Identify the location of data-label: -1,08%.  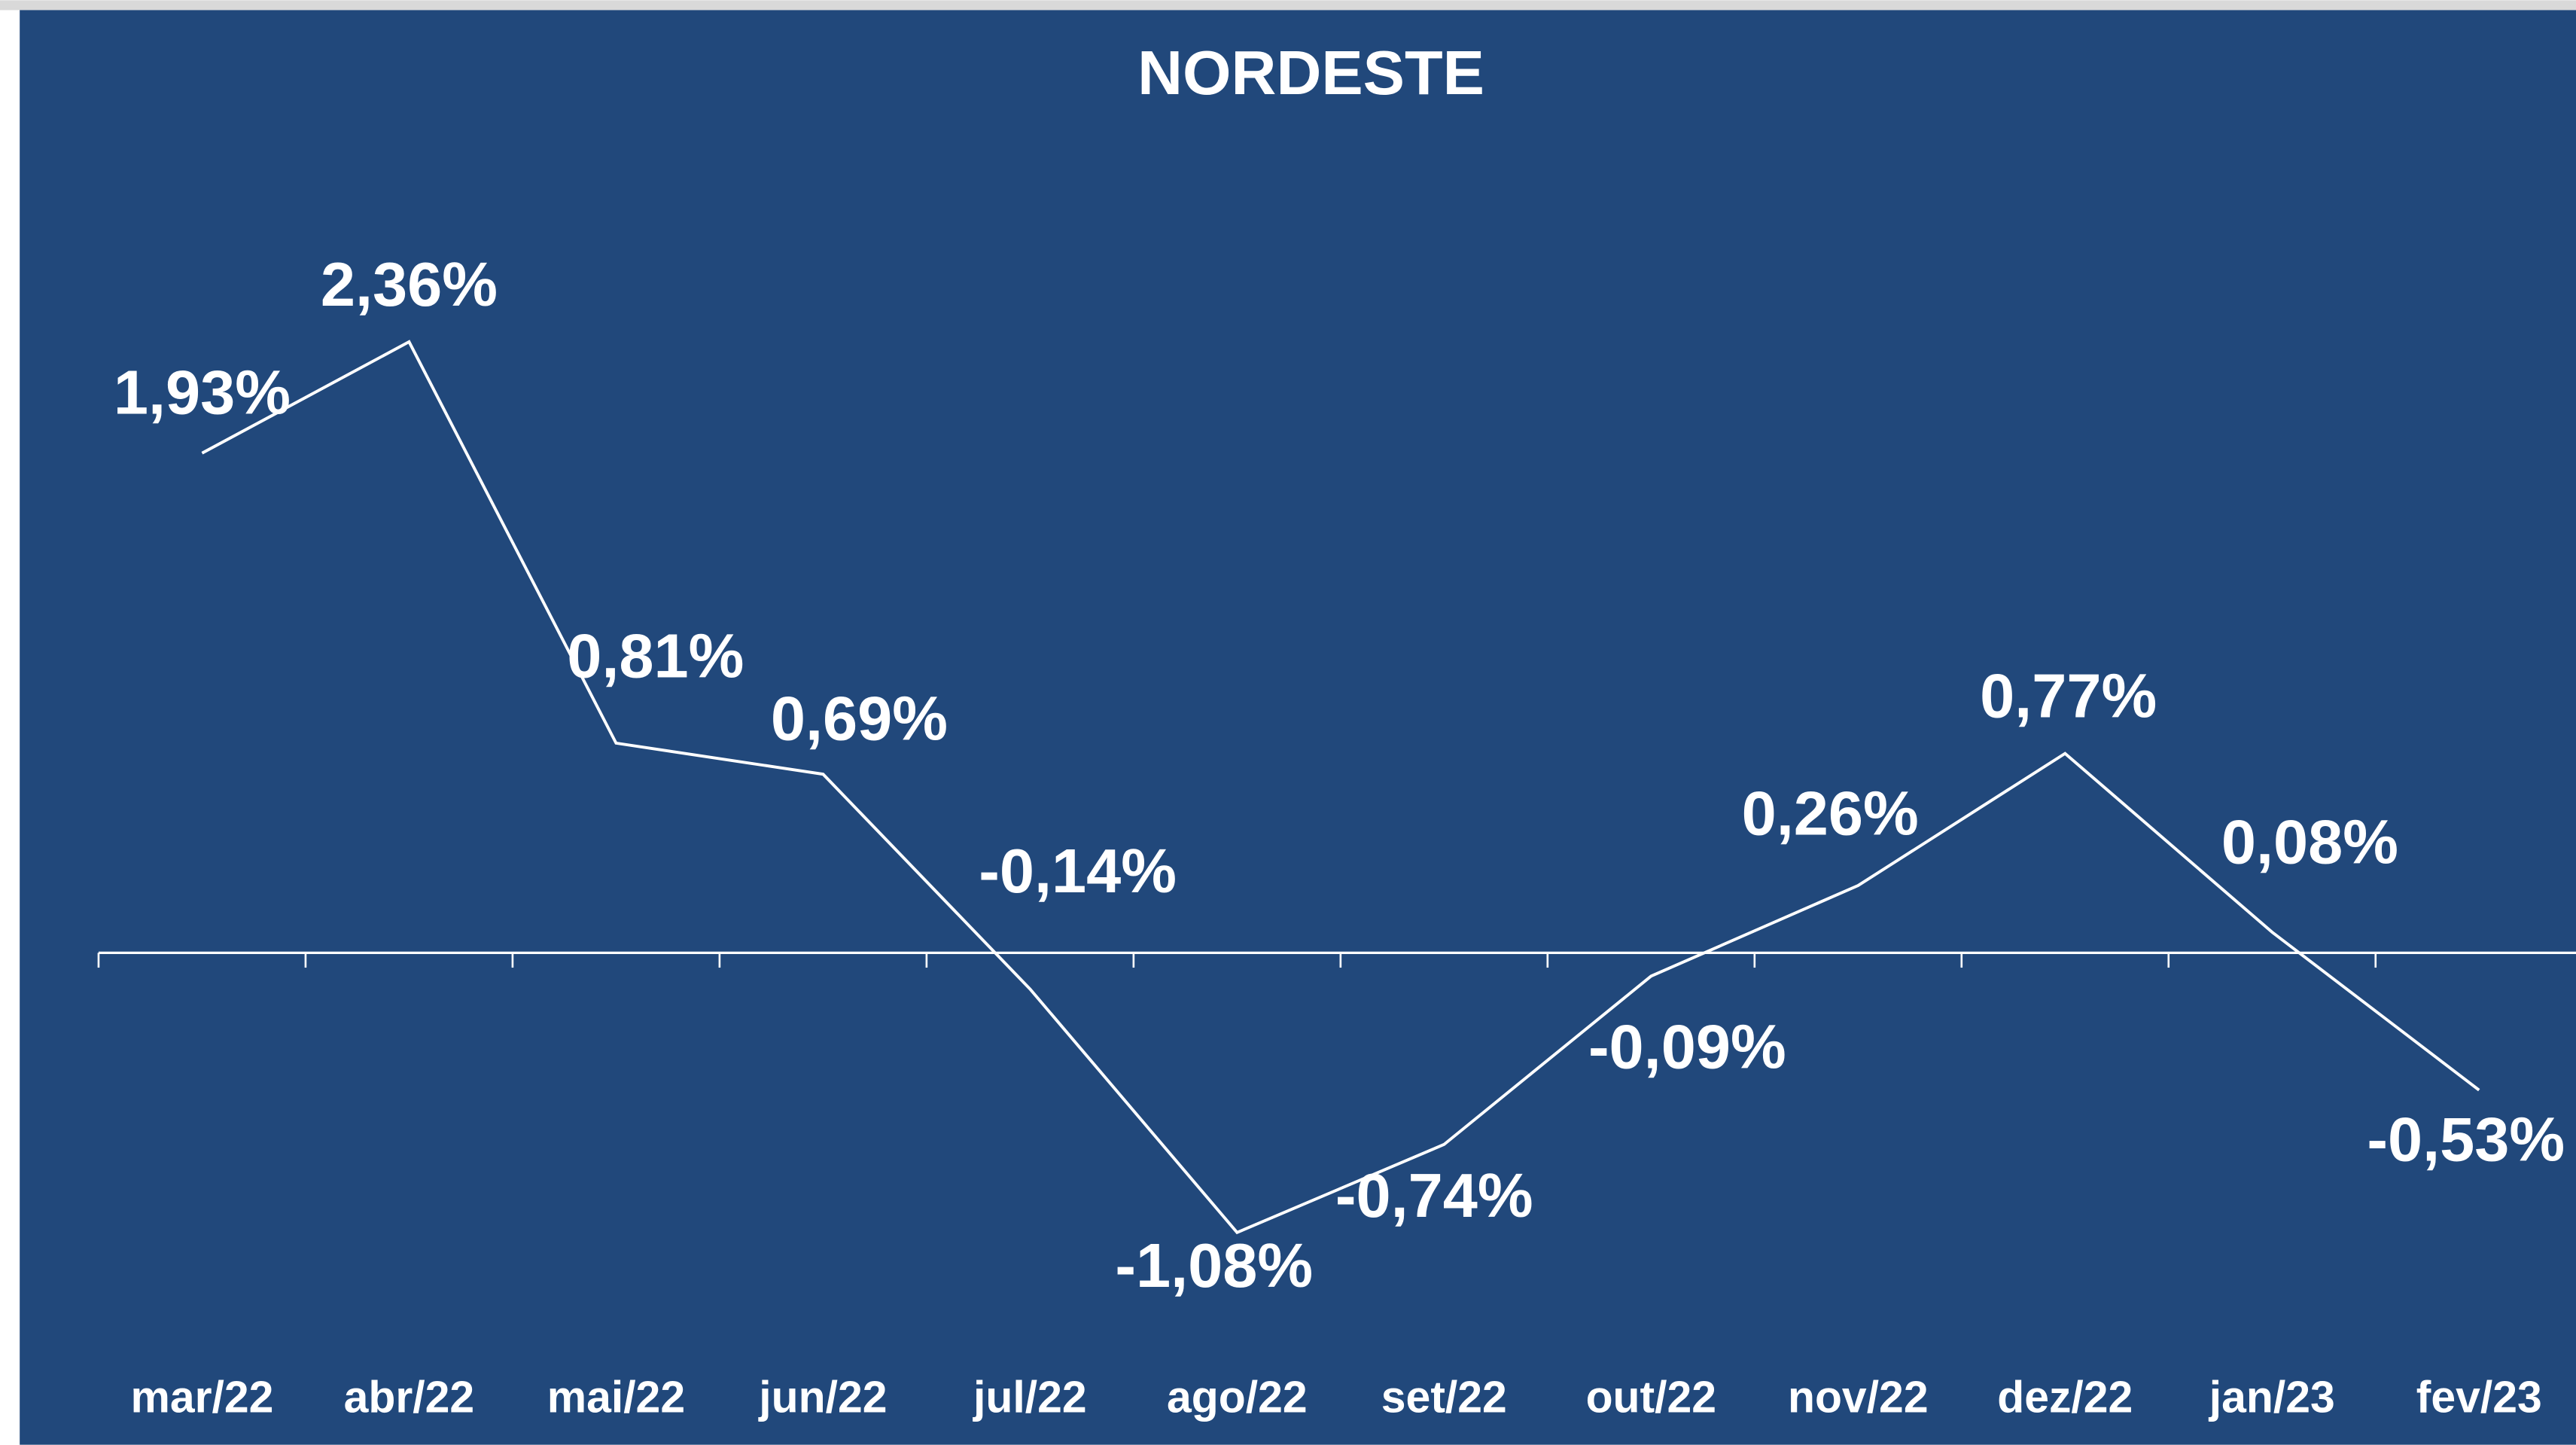
(1214, 1265).